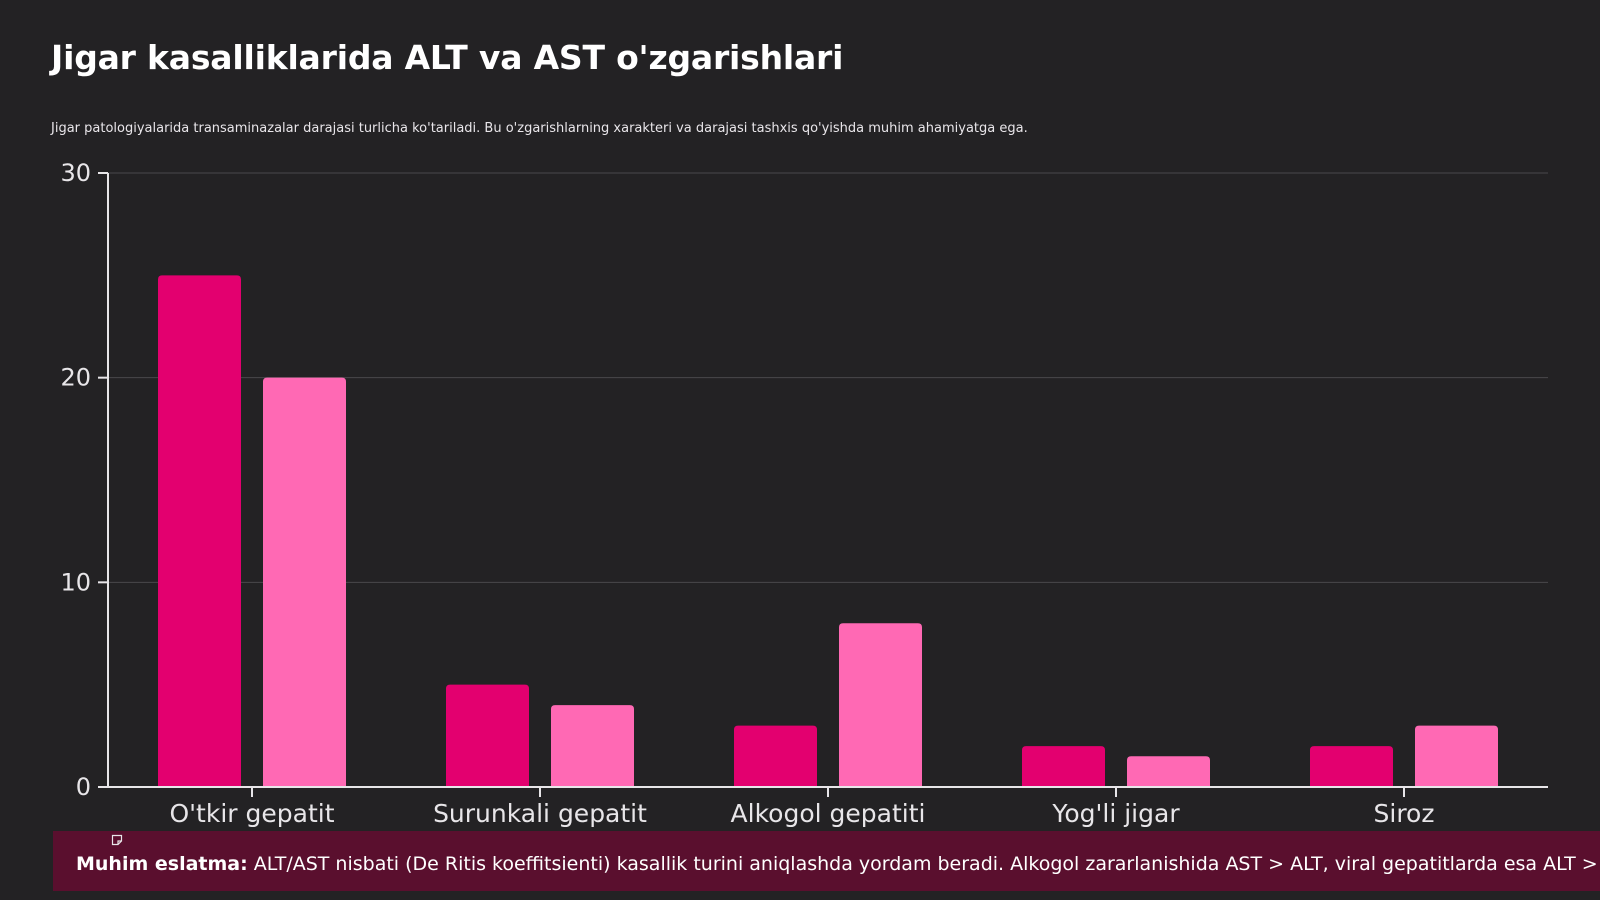 The height and width of the screenshot is (900, 1600). I want to click on y-tick-label: 30, so click(75, 173).